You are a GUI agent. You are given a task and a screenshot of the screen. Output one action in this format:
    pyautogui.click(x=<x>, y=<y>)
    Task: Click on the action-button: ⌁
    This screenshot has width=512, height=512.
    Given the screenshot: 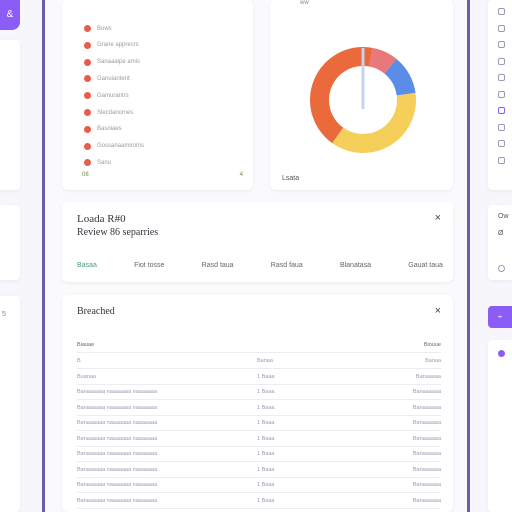 What is the action you would take?
    pyautogui.click(x=500, y=317)
    